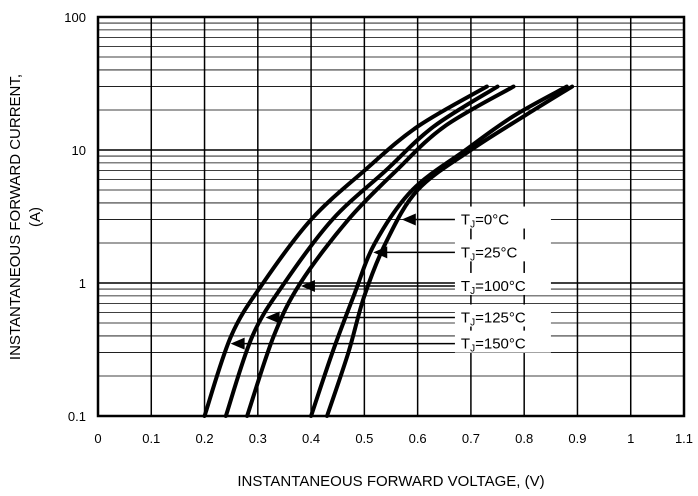  I want to click on x-tick-label: 0.9, so click(577, 438).